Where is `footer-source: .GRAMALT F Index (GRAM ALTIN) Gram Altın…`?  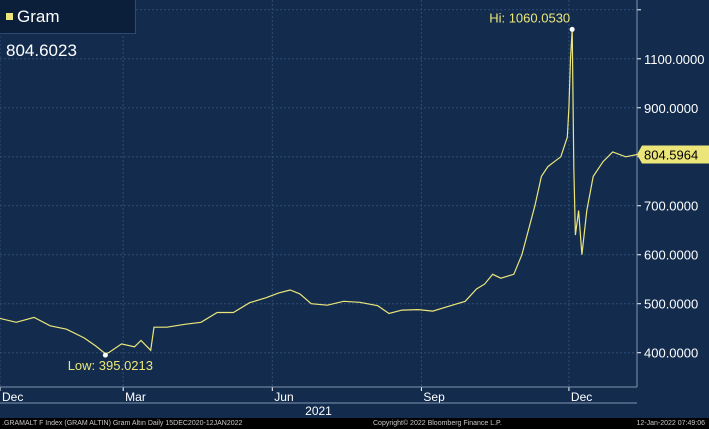
footer-source: .GRAMALT F Index (GRAM ALTIN) Gram Altın… is located at coordinates (122, 423).